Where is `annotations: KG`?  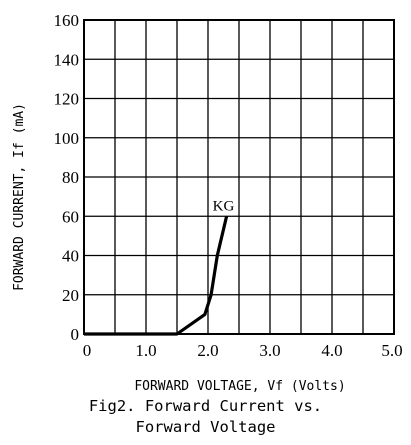 annotations: KG is located at coordinates (224, 206).